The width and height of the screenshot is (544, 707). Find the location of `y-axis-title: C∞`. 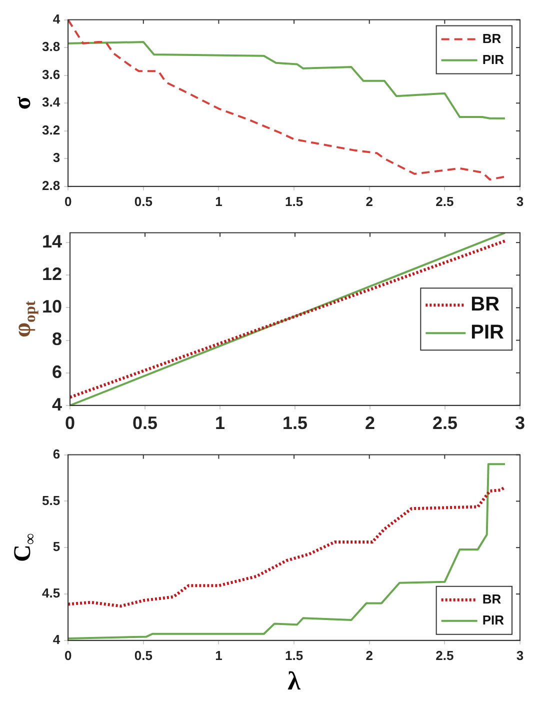

y-axis-title: C∞ is located at coordinates (25, 547).